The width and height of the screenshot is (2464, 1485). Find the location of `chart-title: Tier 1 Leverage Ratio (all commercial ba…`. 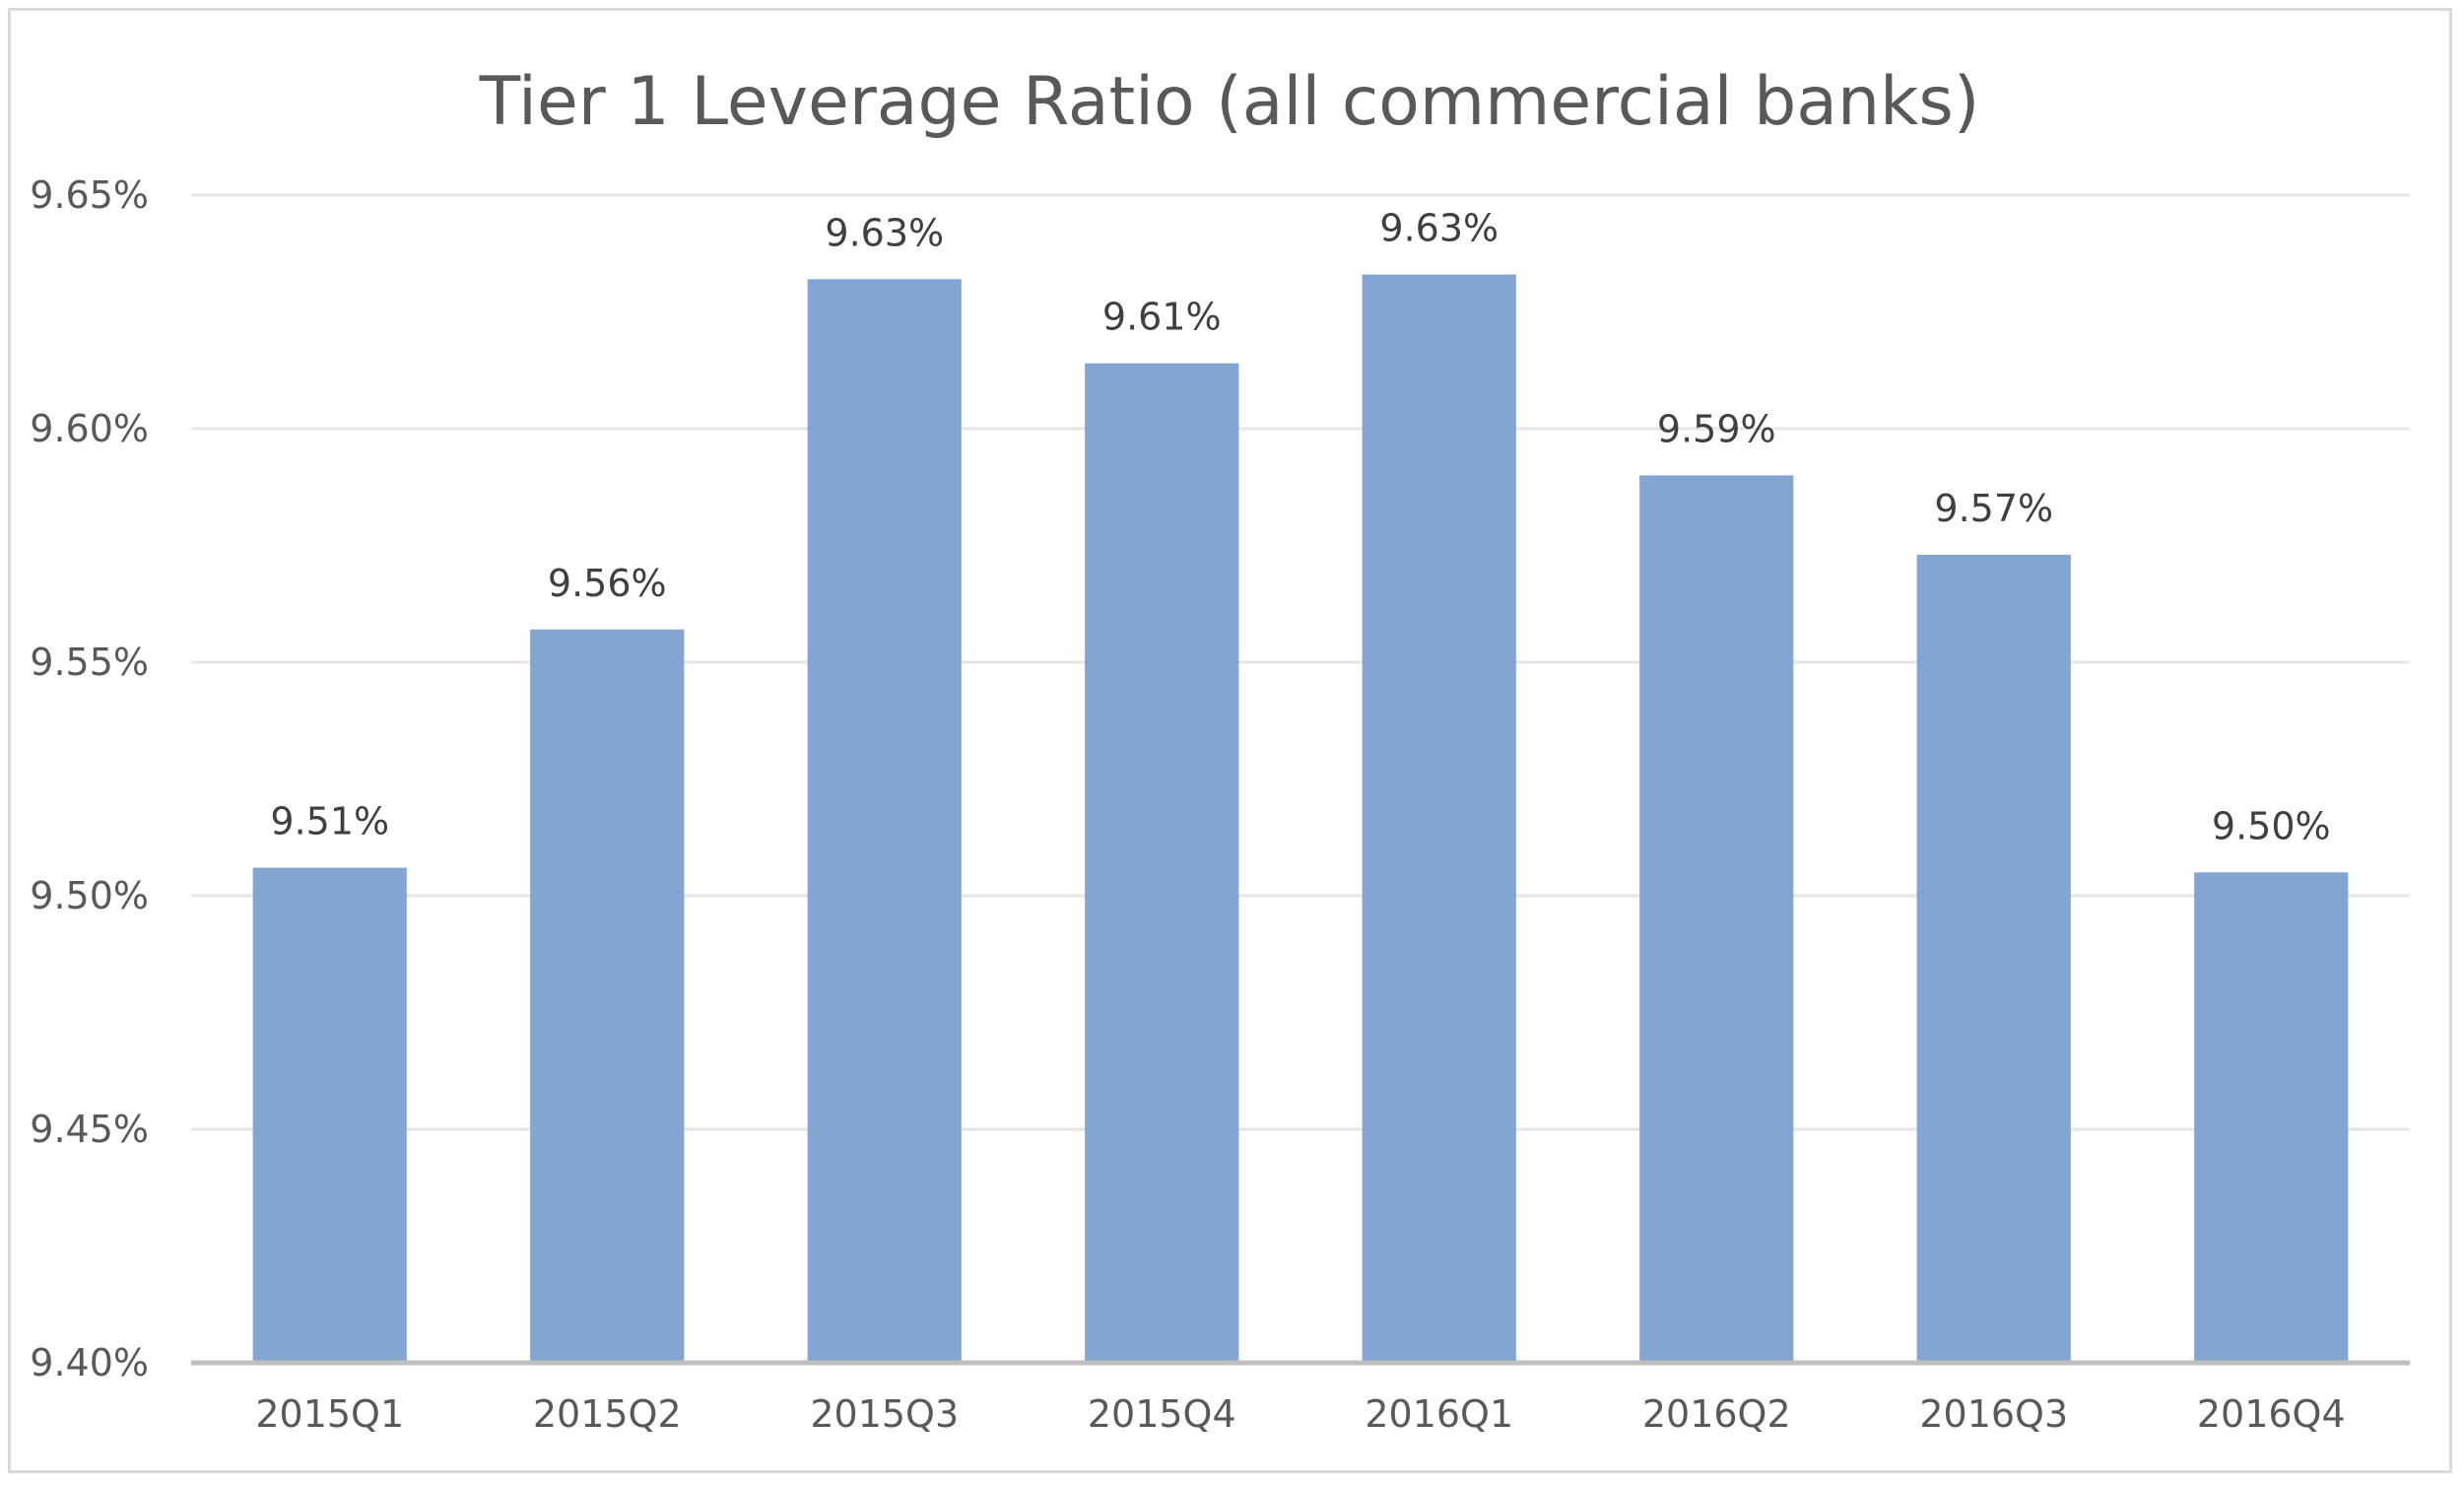

chart-title: Tier 1 Leverage Ratio (all commercial ba… is located at coordinates (1230, 102).